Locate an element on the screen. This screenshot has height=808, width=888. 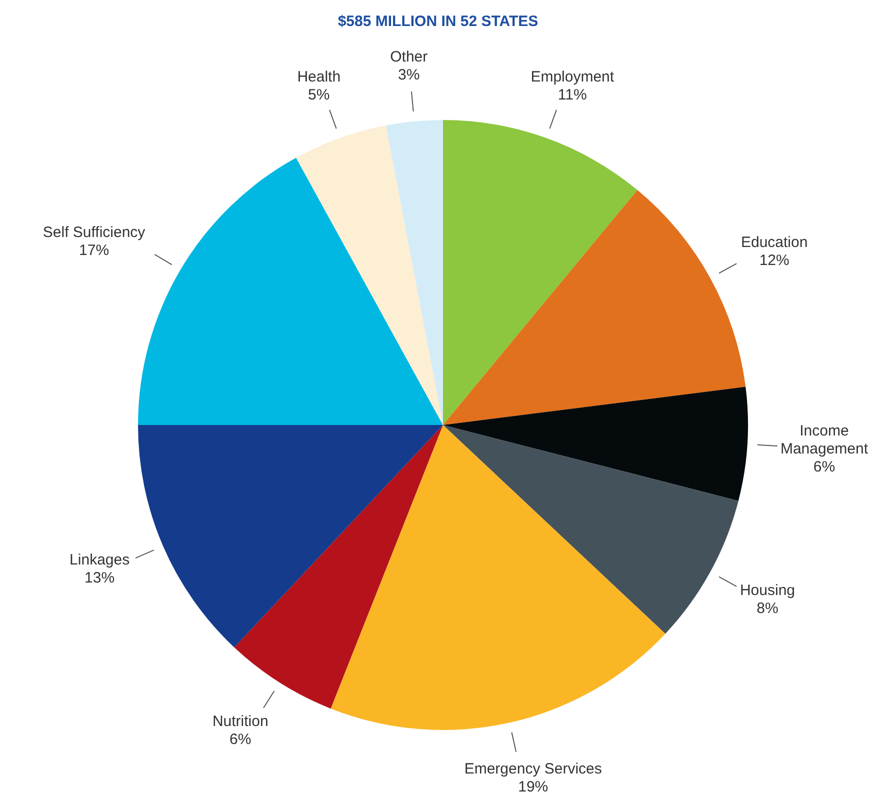
chart-title: $585 MILLION IN 52 STATES is located at coordinates (438, 21).